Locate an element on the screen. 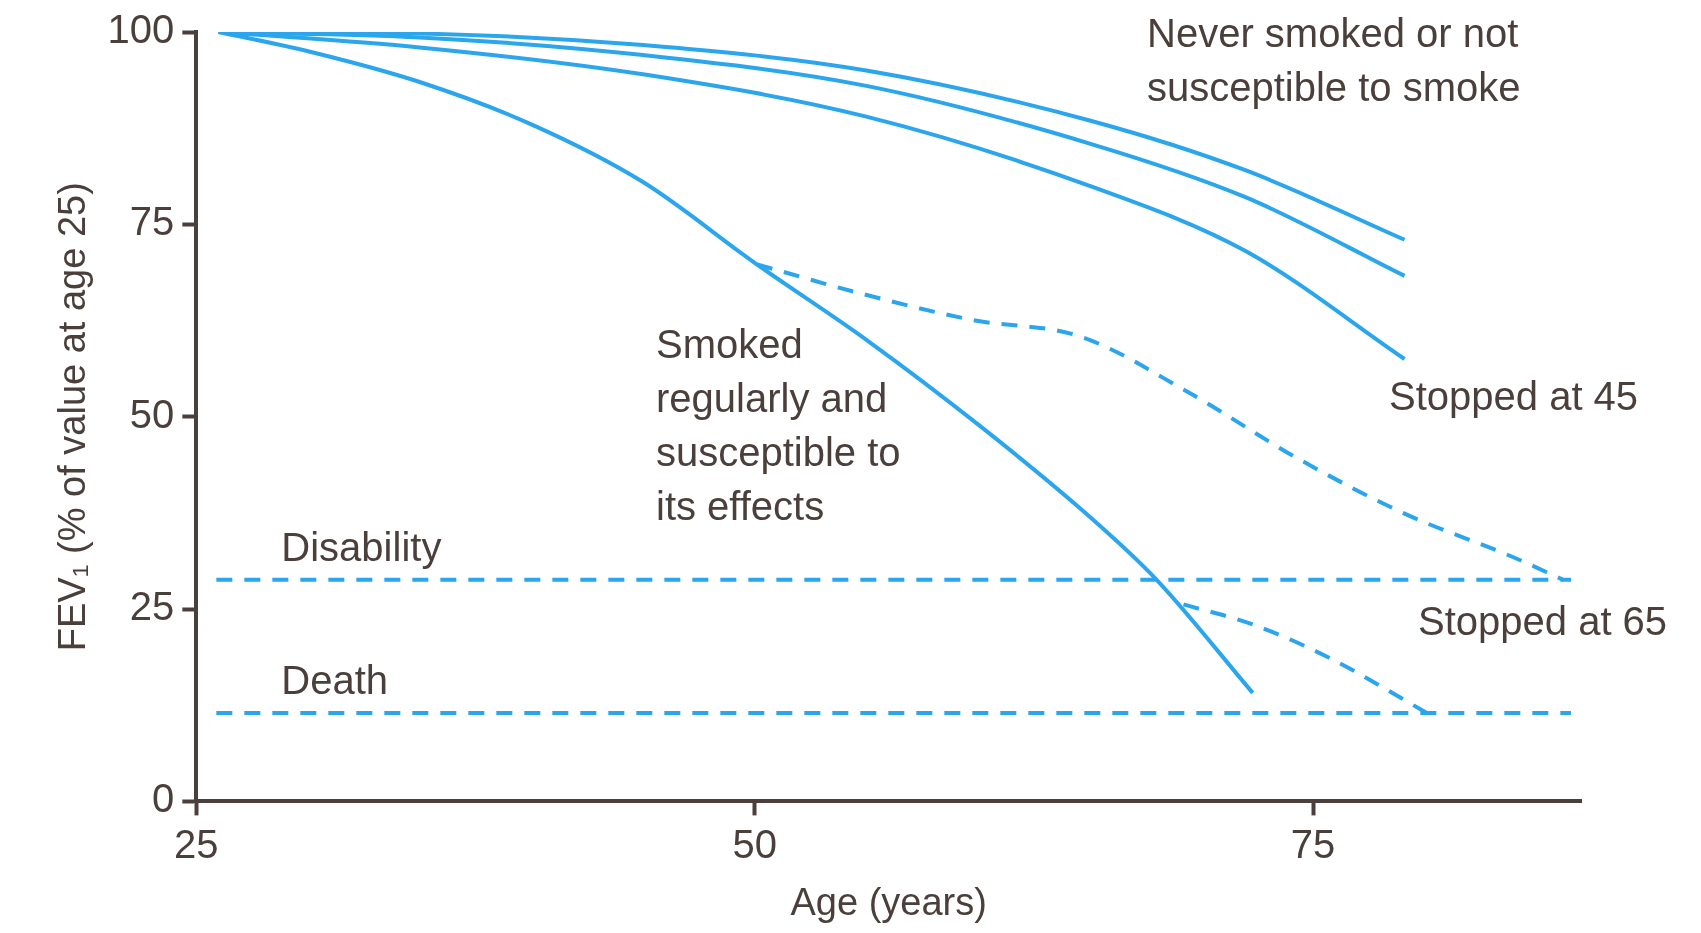 The width and height of the screenshot is (1701, 933). annotation: Stopped at 65 is located at coordinates (1543, 621).